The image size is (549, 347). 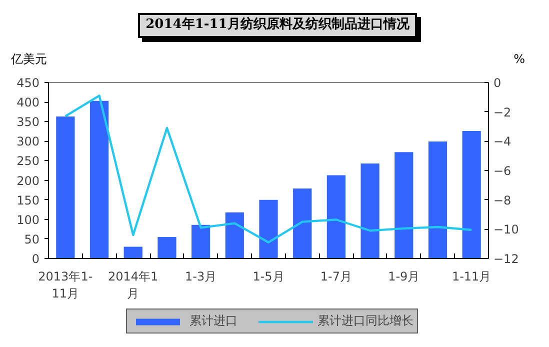 What do you see at coordinates (28, 83) in the screenshot?
I see `y-tick-label: 450` at bounding box center [28, 83].